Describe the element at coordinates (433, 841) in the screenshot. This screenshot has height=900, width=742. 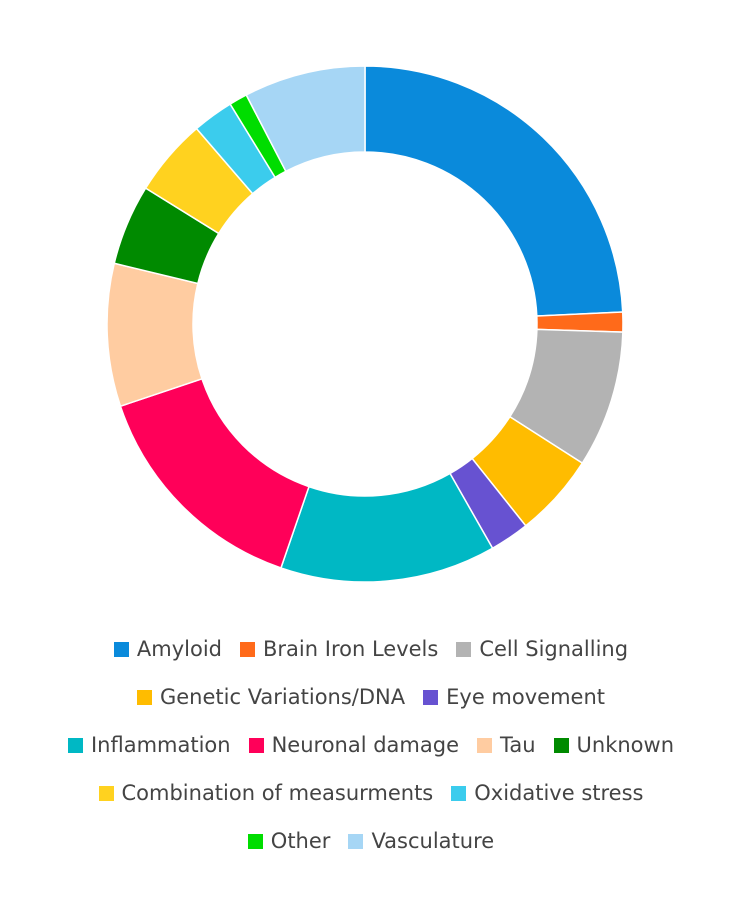
I see `legend-label: Vasculature` at that location.